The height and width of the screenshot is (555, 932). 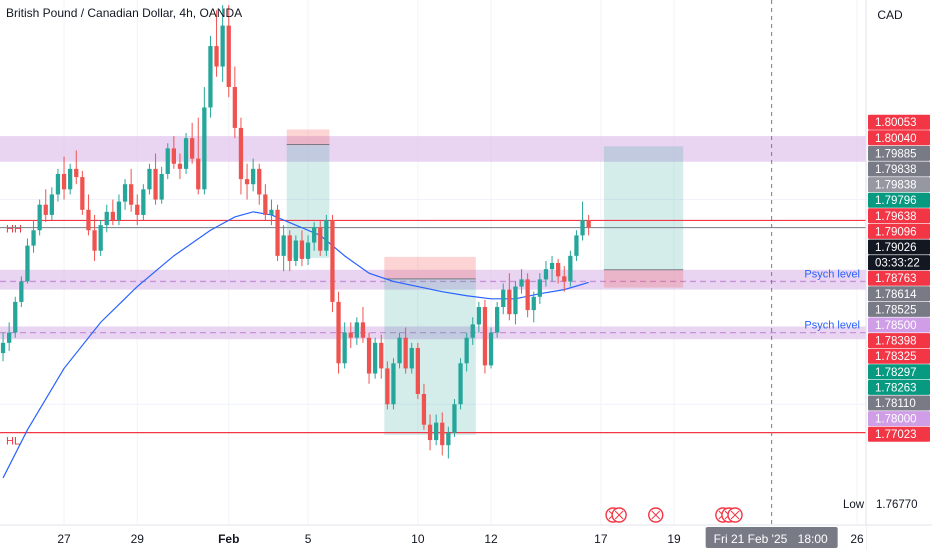 I want to click on time-tick-label: Feb, so click(x=228, y=539).